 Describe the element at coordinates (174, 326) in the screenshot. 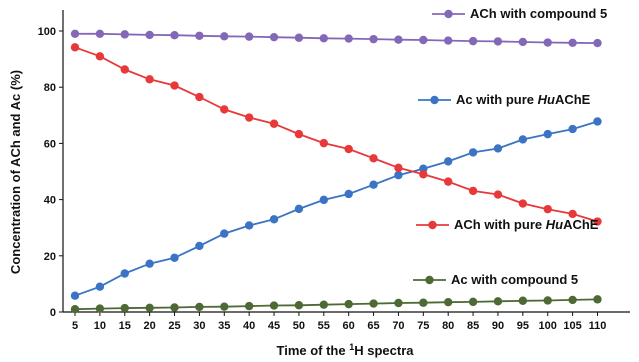

I see `x-tick-label: 25` at that location.